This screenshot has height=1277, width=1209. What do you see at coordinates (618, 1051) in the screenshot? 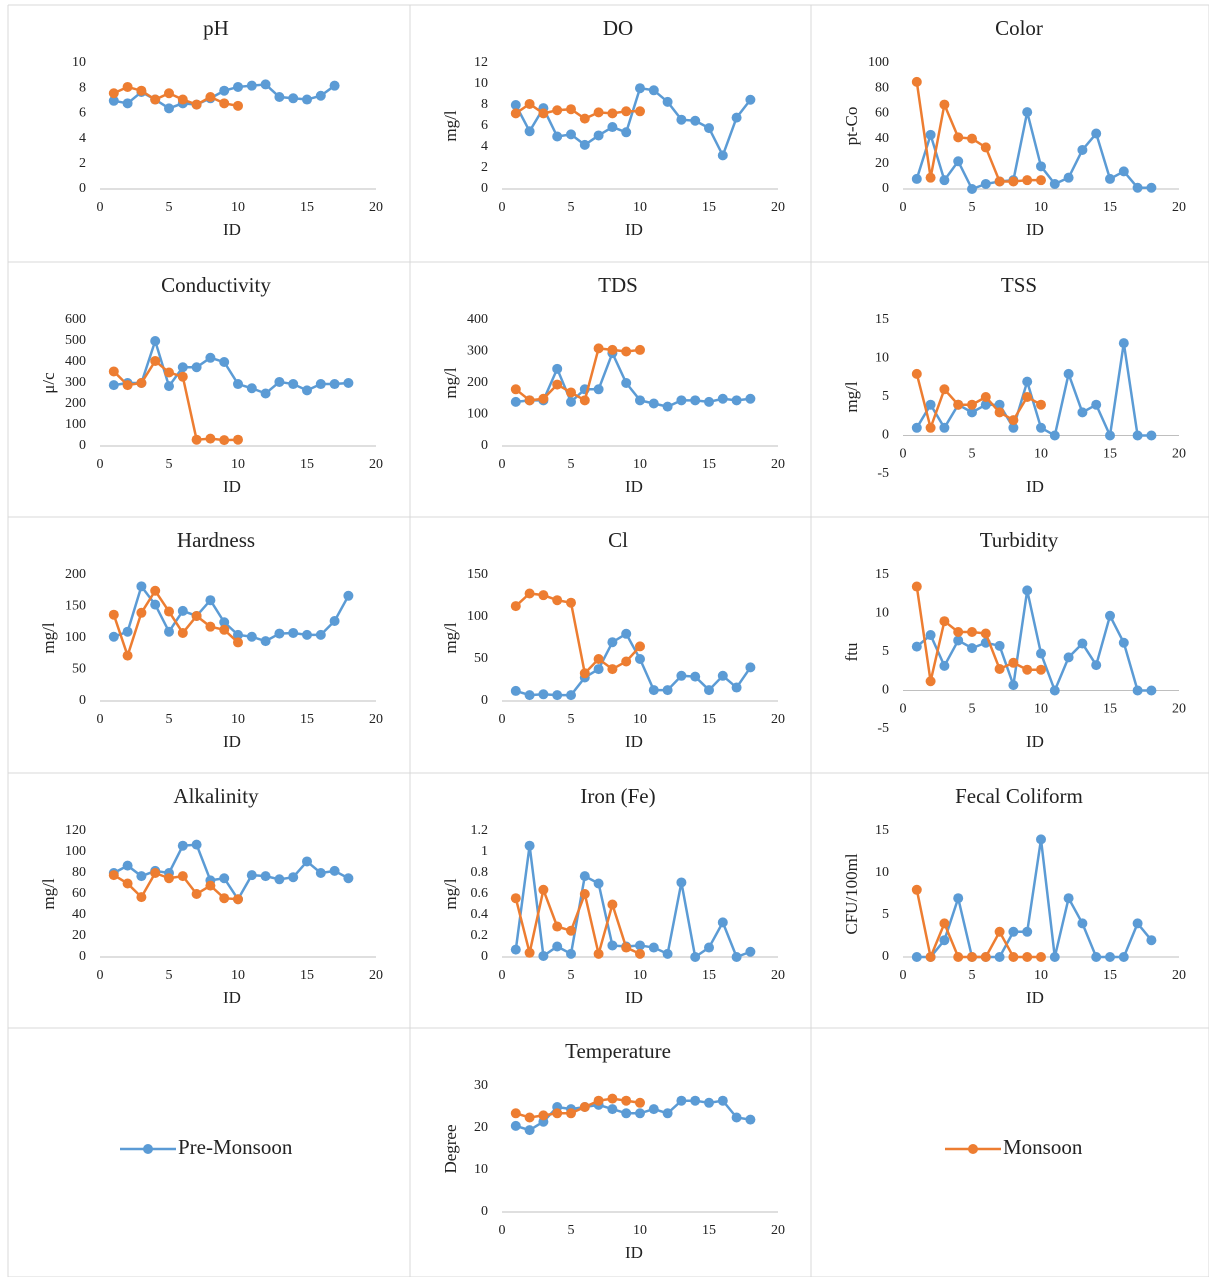
I see `chart-title: Temperature` at bounding box center [618, 1051].